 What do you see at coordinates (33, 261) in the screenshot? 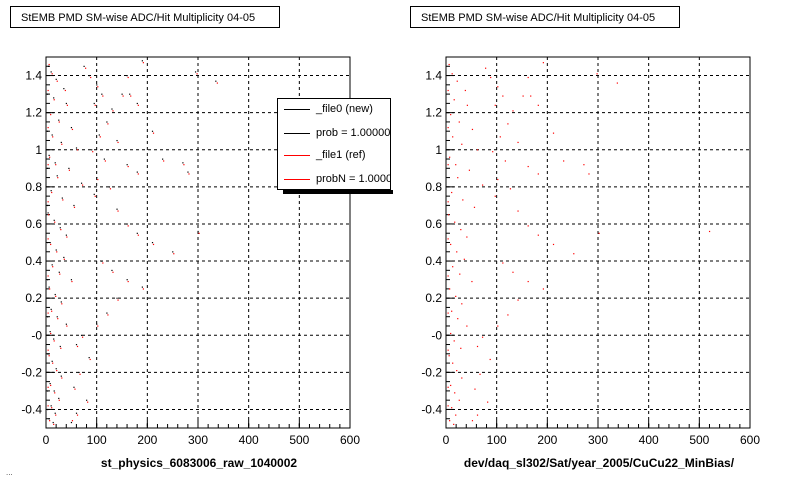
I see `y-tick-label: 0.4` at bounding box center [33, 261].